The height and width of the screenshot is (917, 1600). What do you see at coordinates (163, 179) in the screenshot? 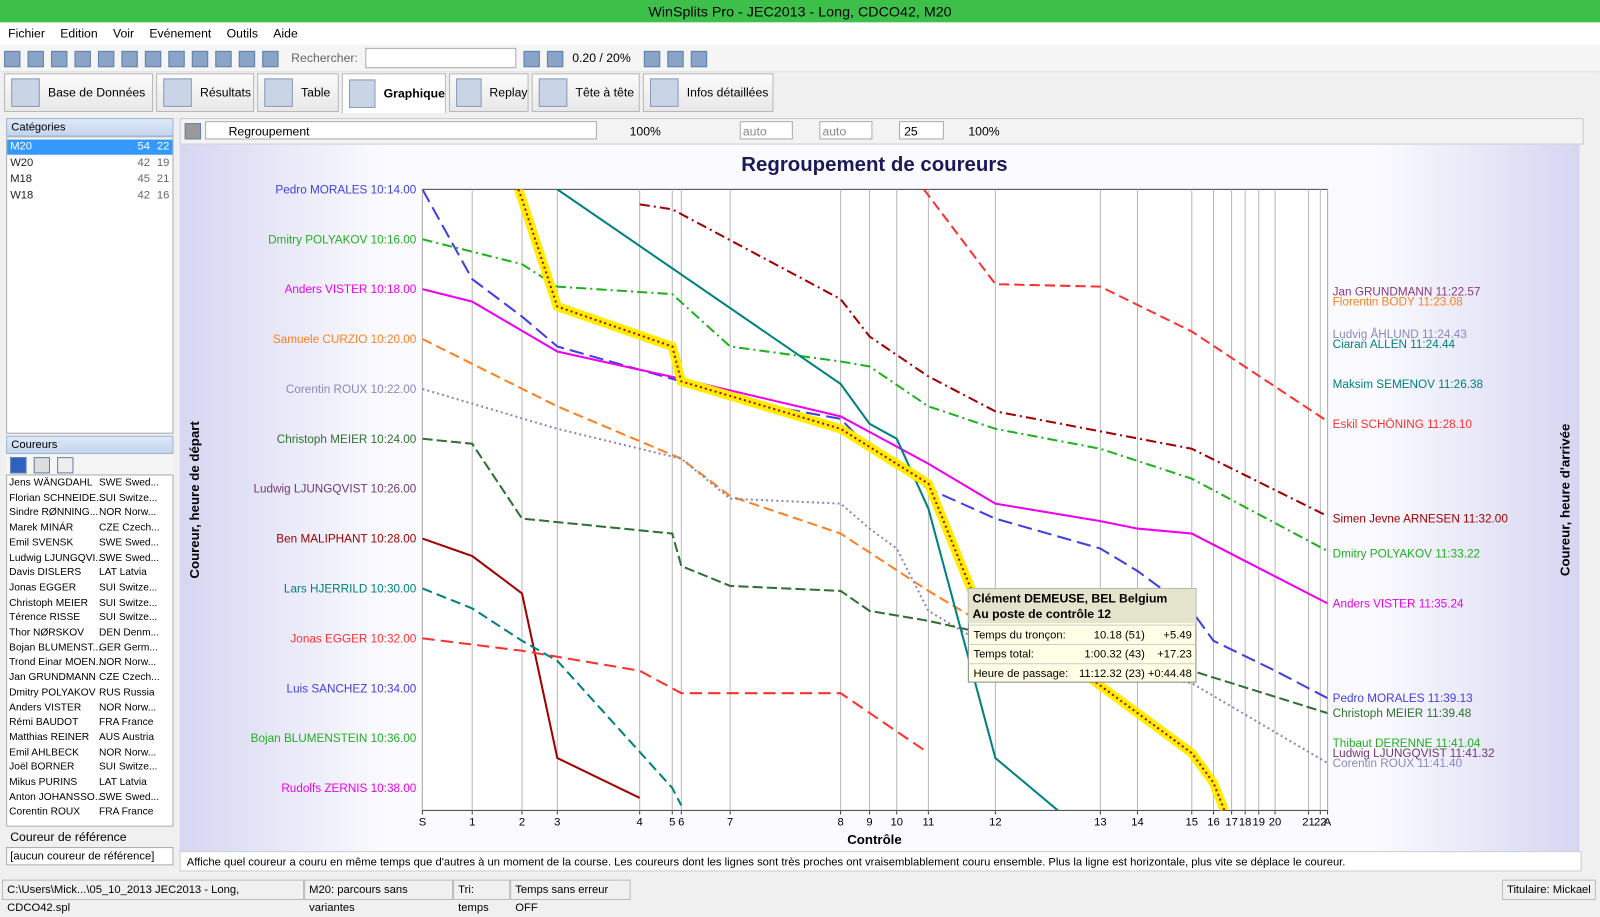
I see `category-cell: 21` at bounding box center [163, 179].